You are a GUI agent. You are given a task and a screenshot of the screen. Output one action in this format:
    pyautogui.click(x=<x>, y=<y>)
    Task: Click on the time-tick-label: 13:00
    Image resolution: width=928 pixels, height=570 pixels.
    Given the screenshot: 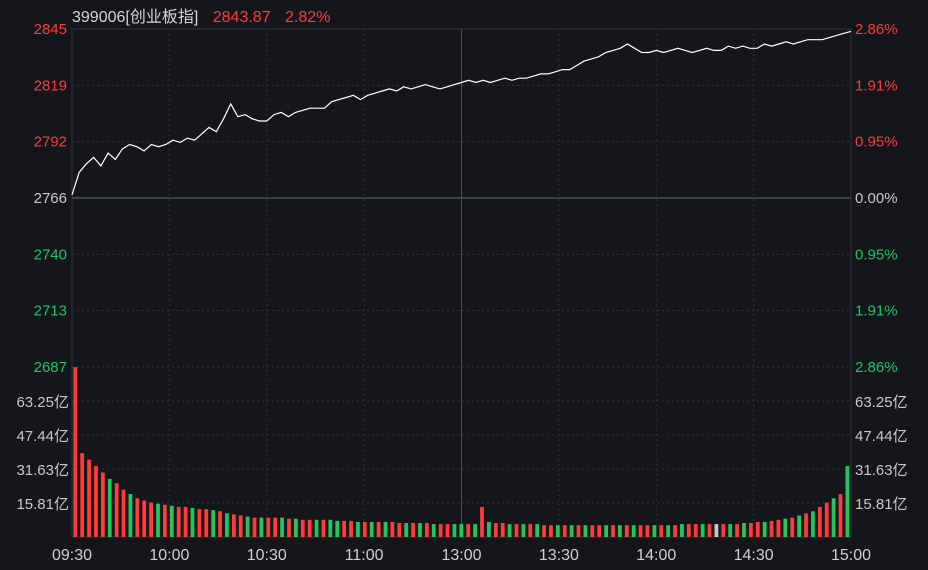 What is the action you would take?
    pyautogui.click(x=461, y=555)
    